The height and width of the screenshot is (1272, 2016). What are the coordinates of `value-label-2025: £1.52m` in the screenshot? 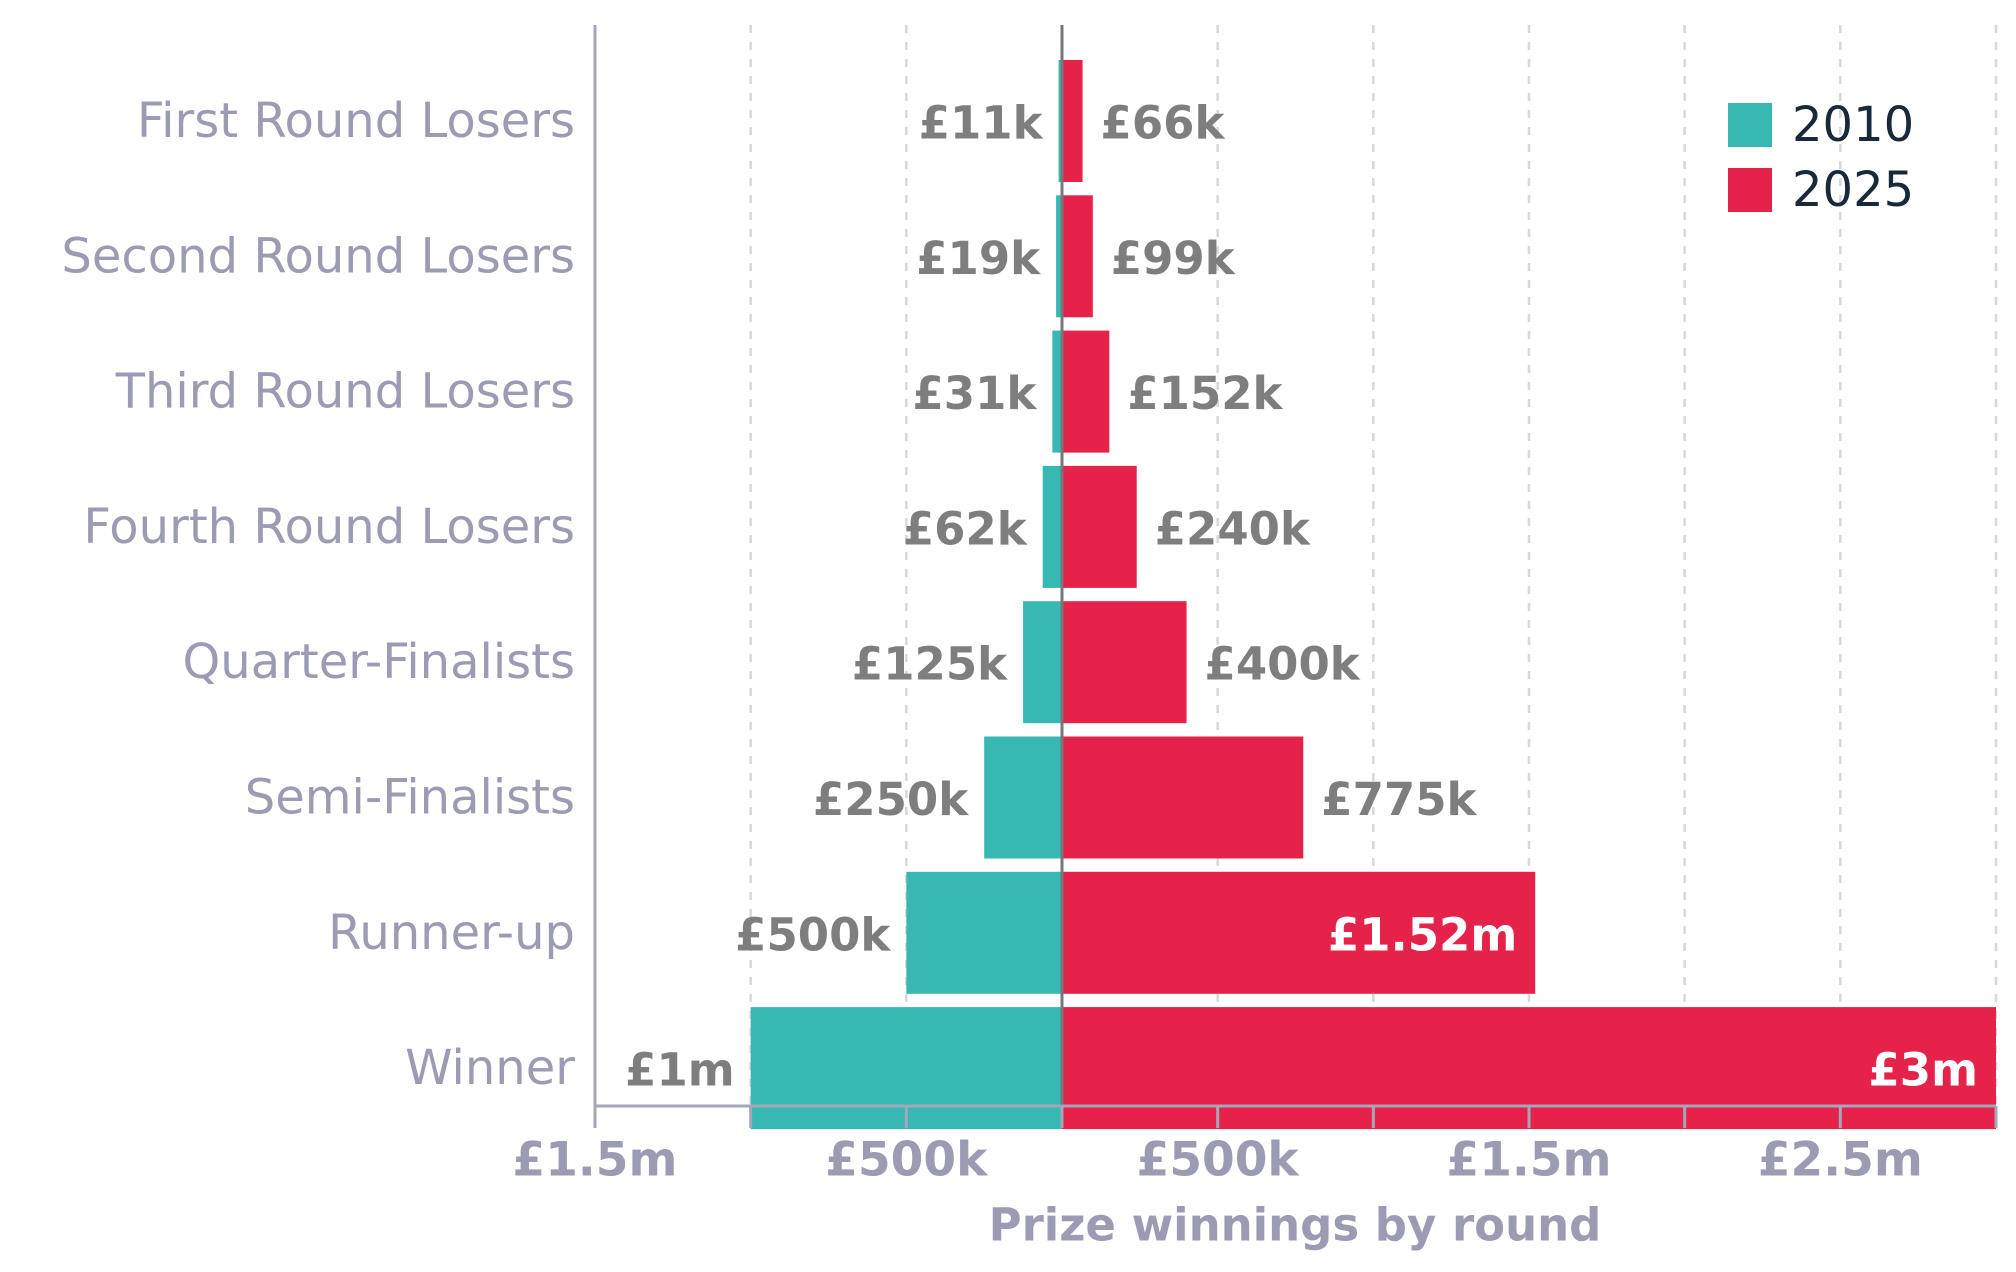 It's located at (1422, 934).